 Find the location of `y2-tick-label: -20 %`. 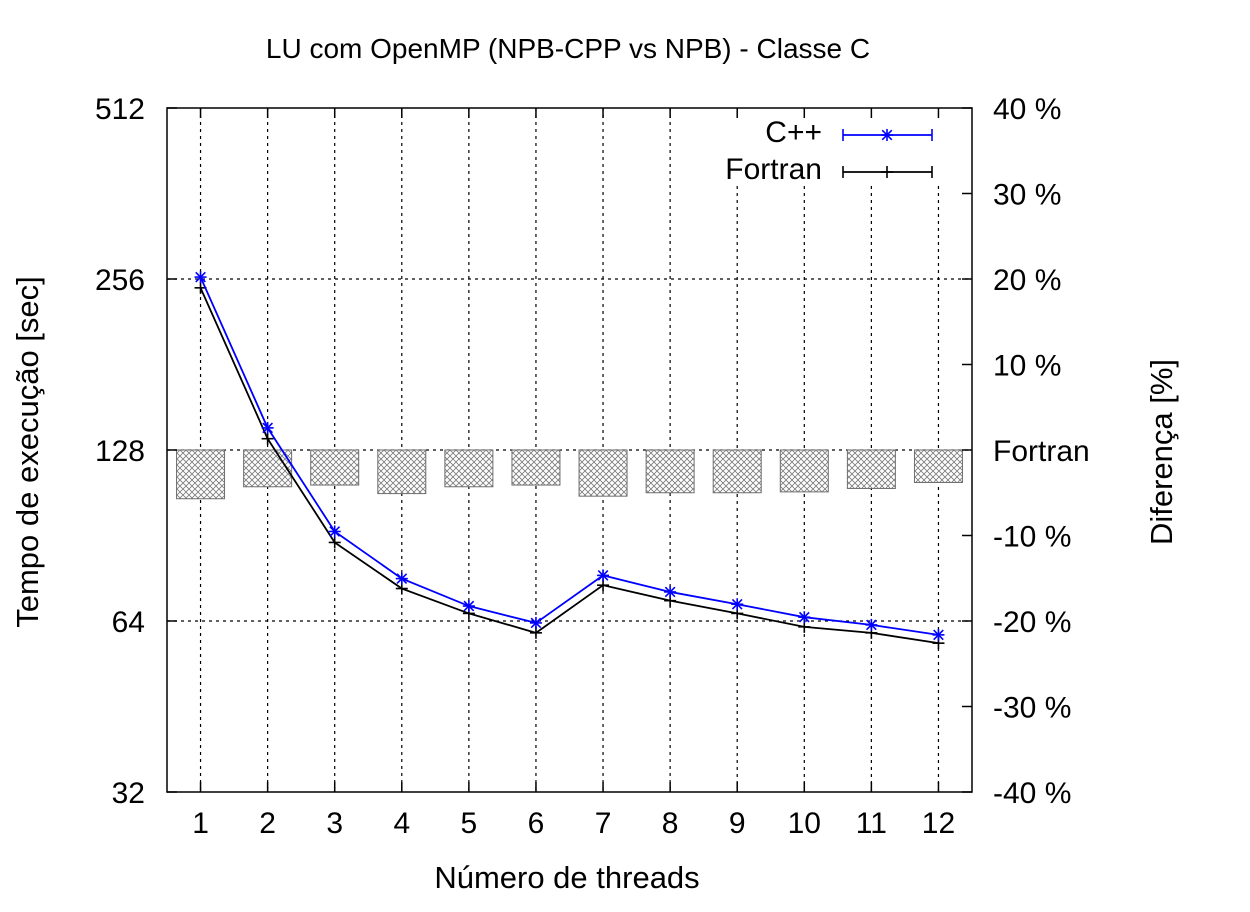

y2-tick-label: -20 % is located at coordinates (1032, 622).